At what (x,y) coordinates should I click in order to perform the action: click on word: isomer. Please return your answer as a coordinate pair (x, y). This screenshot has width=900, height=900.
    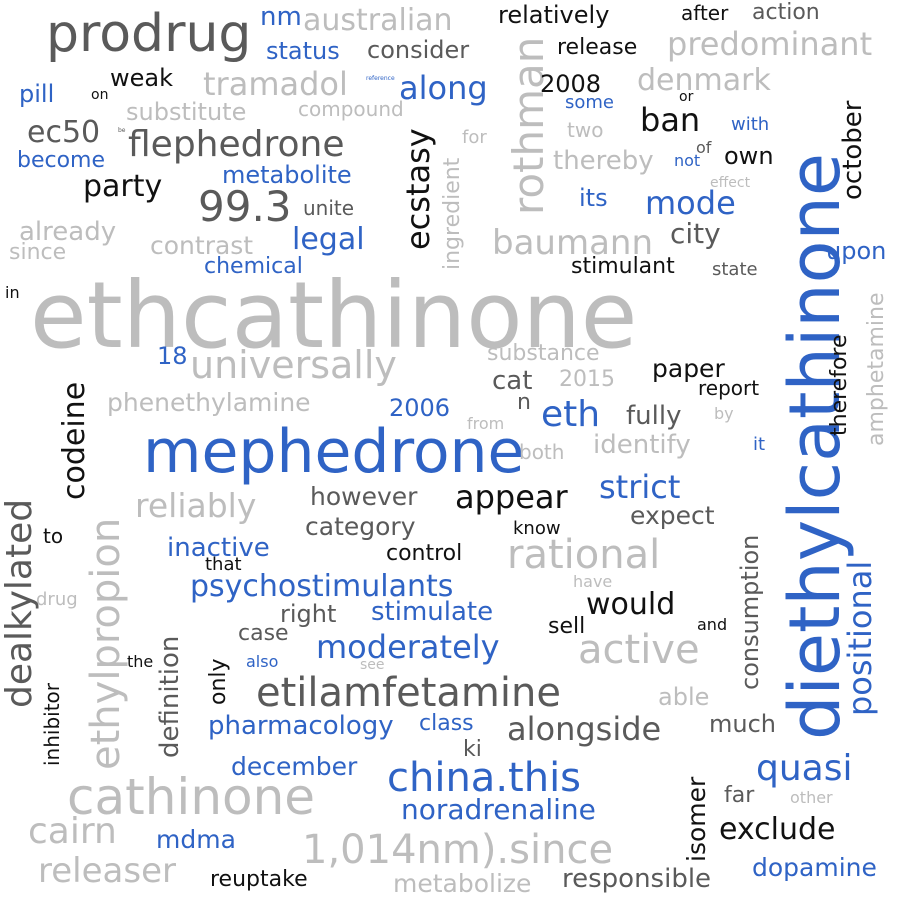
    Looking at the image, I should click on (696, 819).